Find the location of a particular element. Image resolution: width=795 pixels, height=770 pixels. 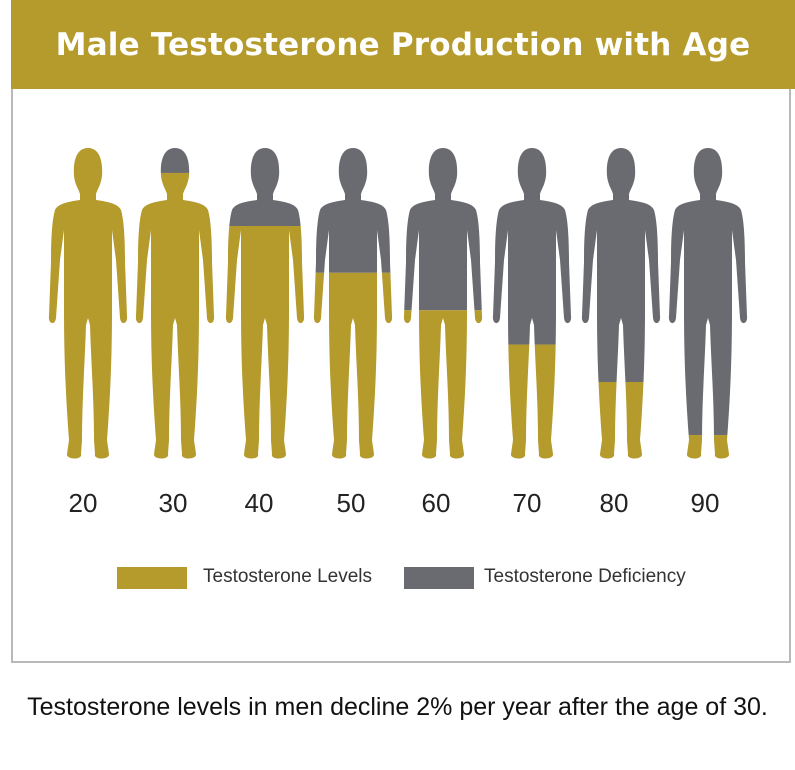

title-bar: Male Testosterone Production with Age is located at coordinates (403, 44).